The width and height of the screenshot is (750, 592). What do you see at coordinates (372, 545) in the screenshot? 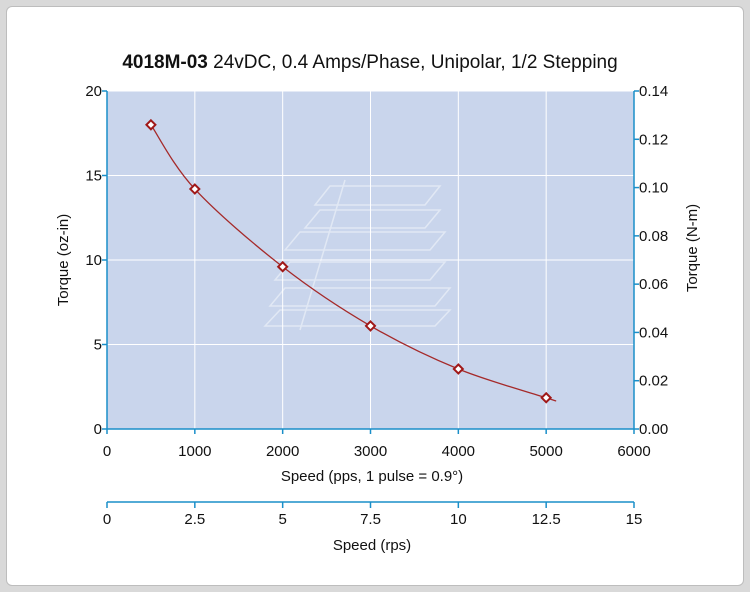
I see `x2-axis-label: Speed (rps)` at bounding box center [372, 545].